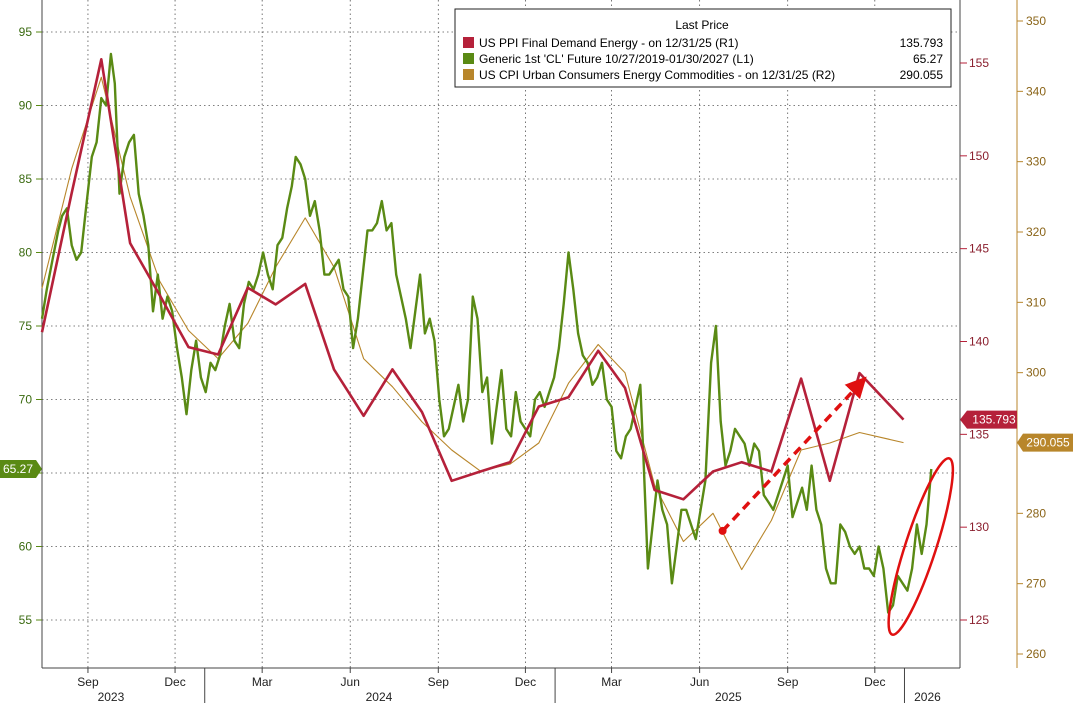 The width and height of the screenshot is (1073, 703). I want to click on right1-tick-label: 150, so click(979, 156).